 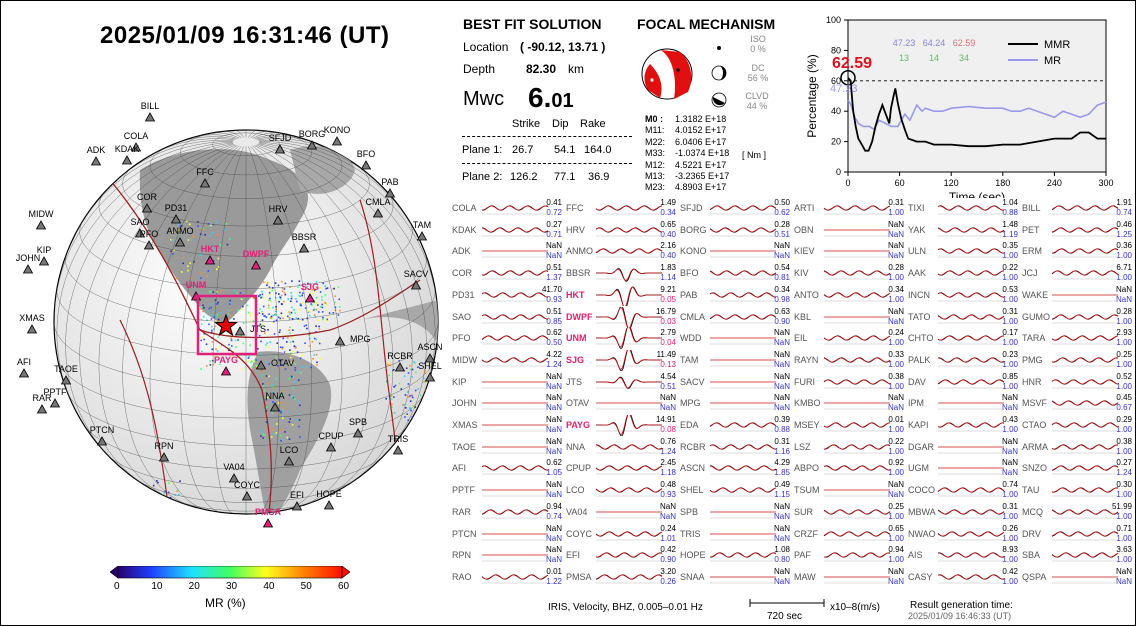 What do you see at coordinates (918, 468) in the screenshot?
I see `station-name: UGM` at bounding box center [918, 468].